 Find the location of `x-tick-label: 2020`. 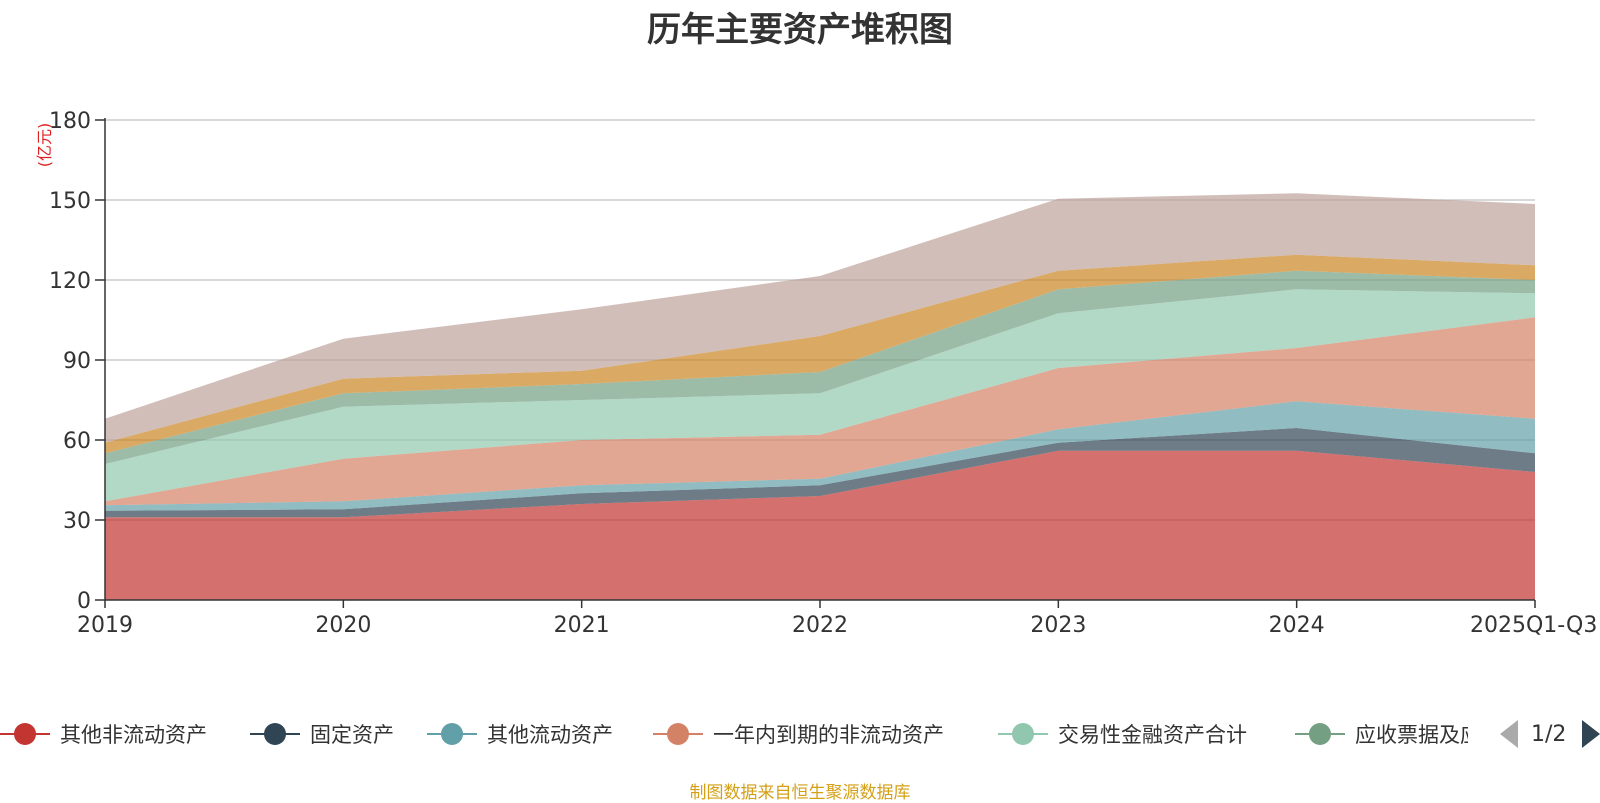

x-tick-label: 2020 is located at coordinates (343, 625).